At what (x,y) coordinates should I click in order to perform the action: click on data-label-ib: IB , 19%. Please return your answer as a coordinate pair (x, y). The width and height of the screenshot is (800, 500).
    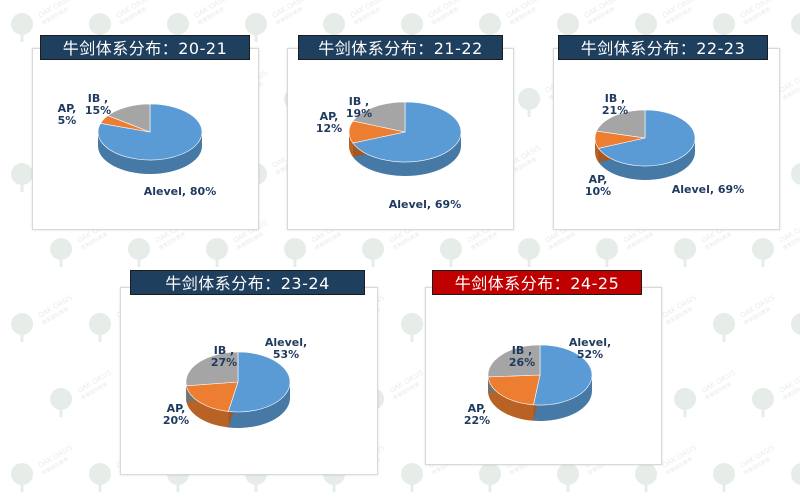
    Looking at the image, I should click on (359, 107).